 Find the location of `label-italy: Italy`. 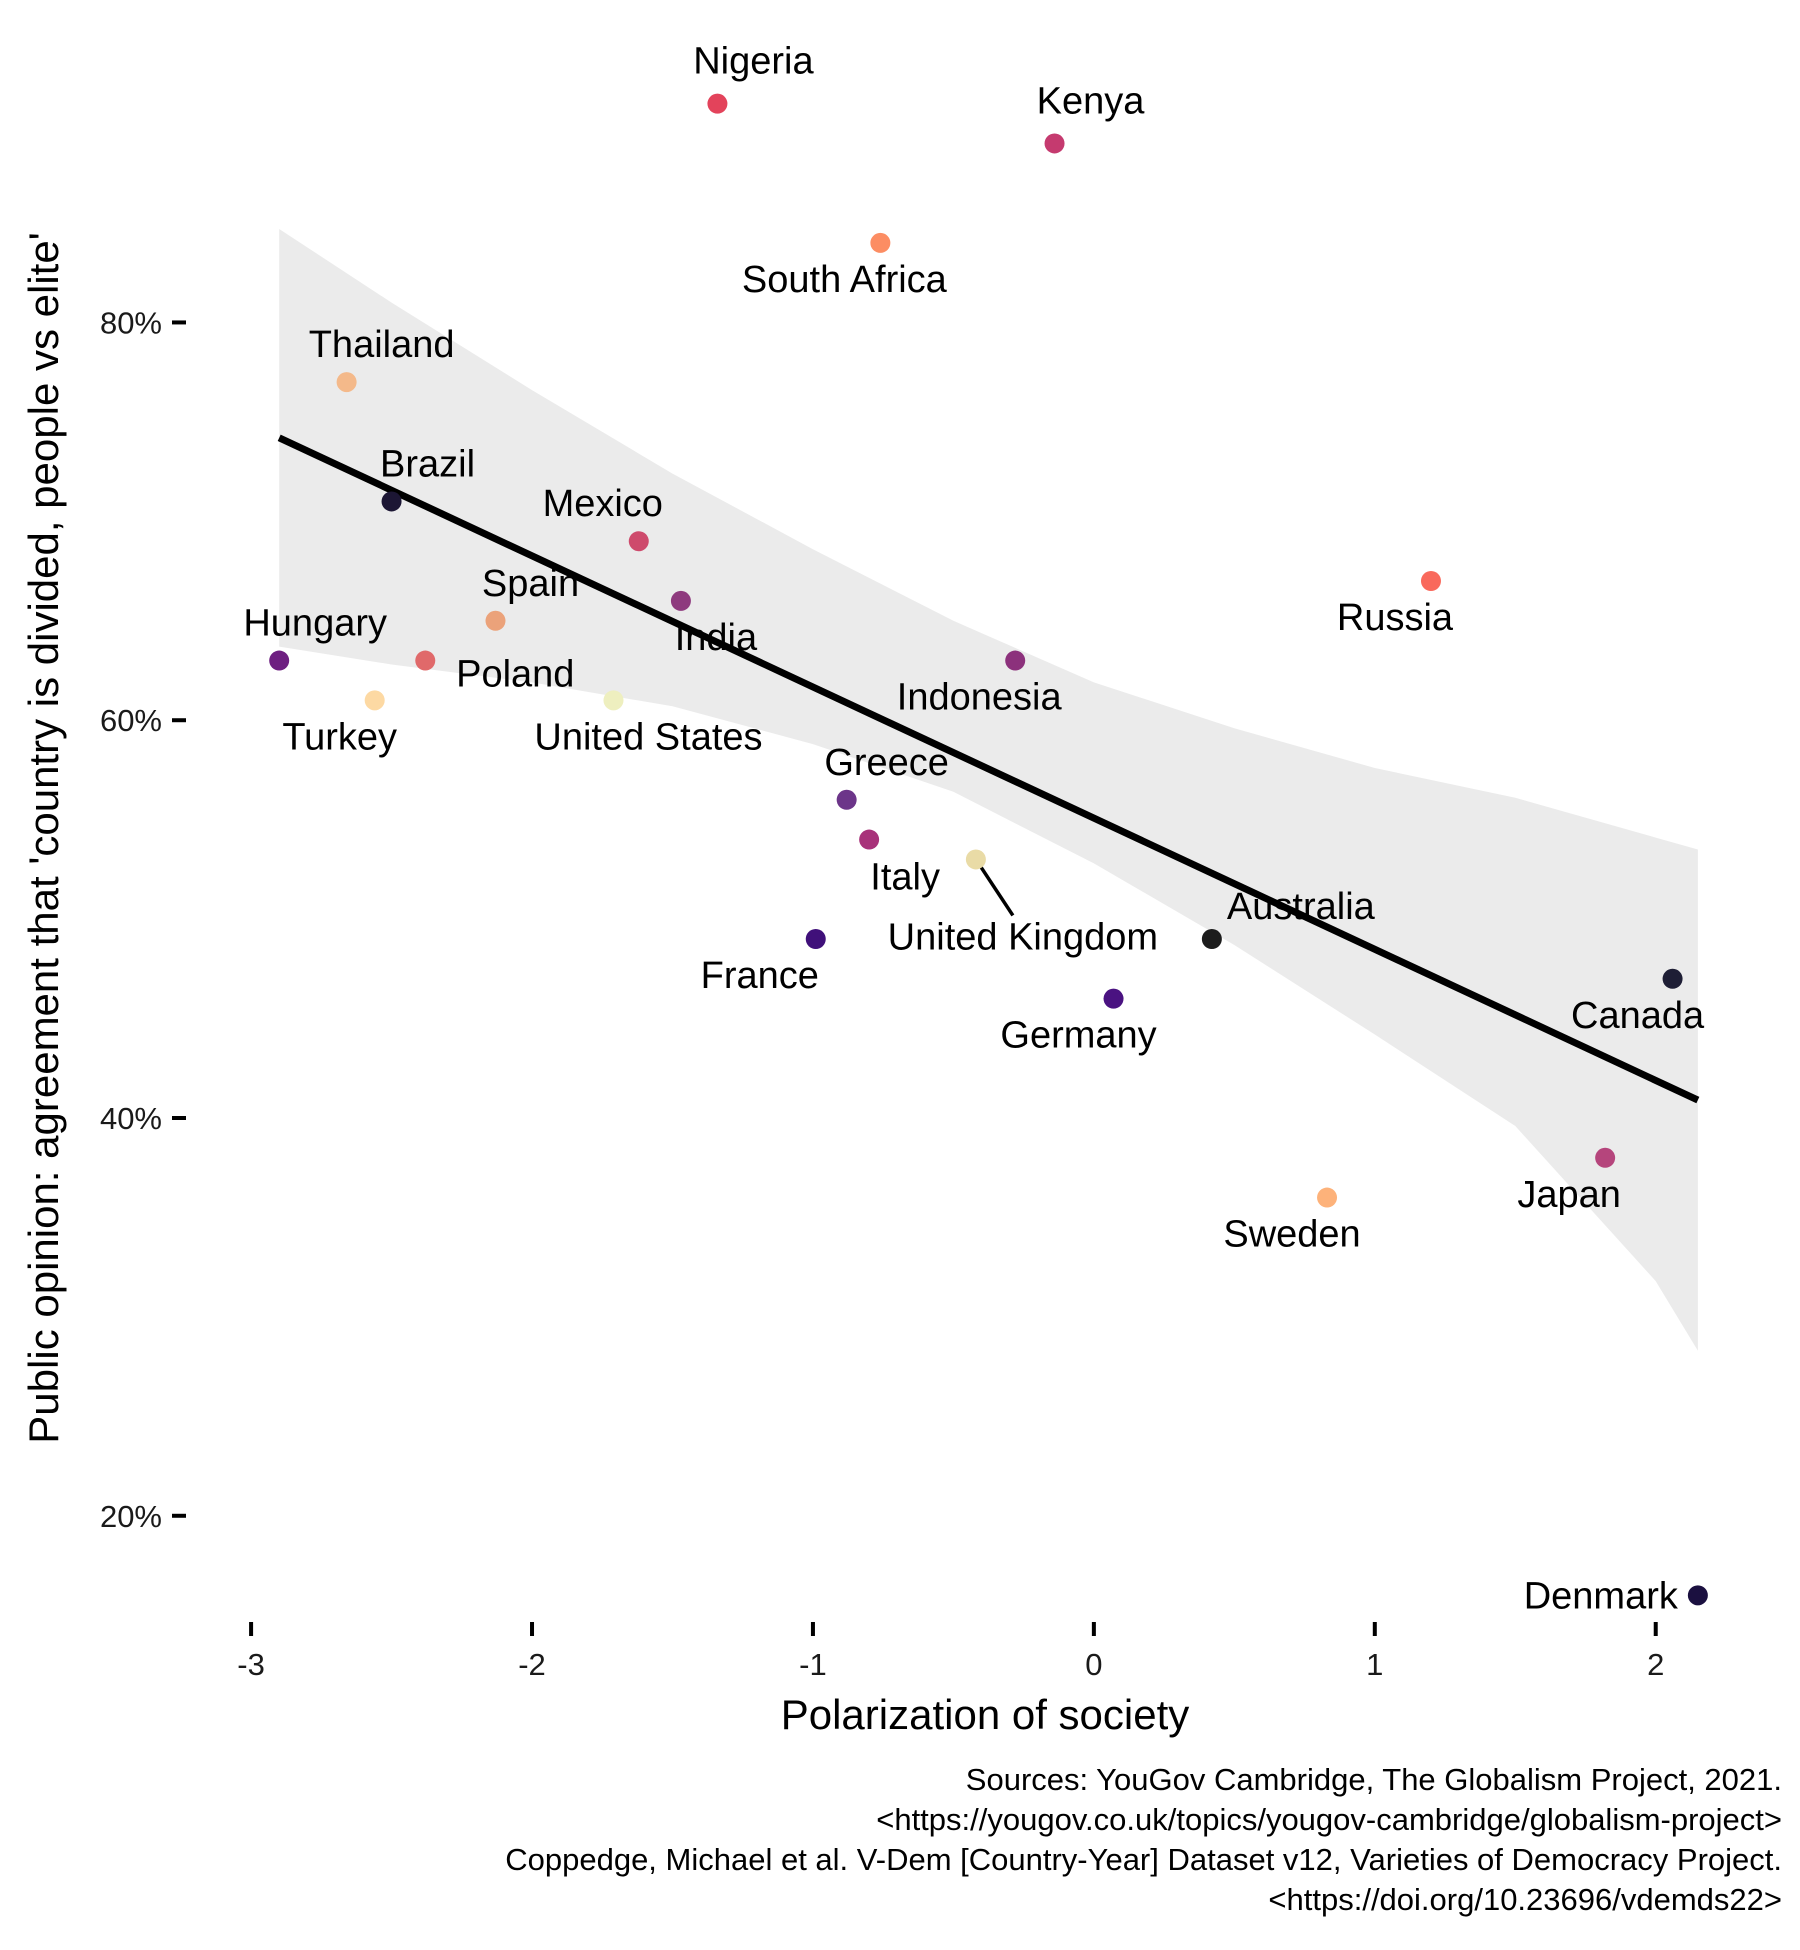

label-italy: Italy is located at coordinates (905, 878).